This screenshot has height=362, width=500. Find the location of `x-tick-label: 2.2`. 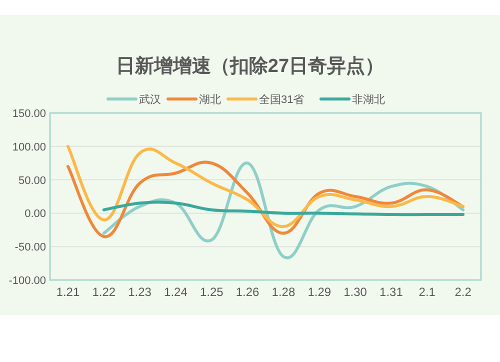

x-tick-label: 2.2 is located at coordinates (463, 292).